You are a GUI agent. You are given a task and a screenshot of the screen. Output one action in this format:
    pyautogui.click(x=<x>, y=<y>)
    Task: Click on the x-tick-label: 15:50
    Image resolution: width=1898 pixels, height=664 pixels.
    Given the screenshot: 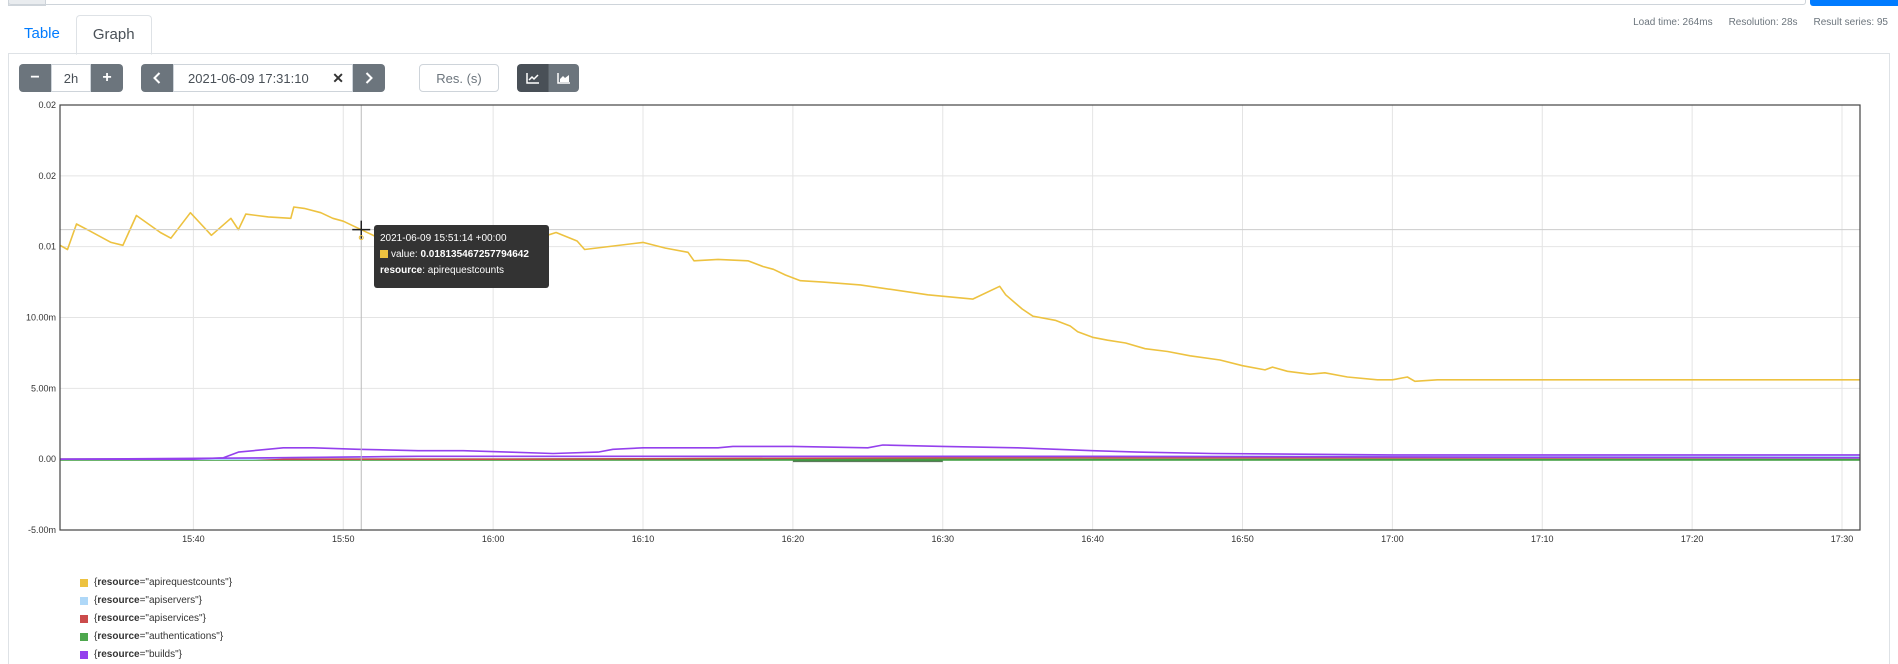 What is the action you would take?
    pyautogui.click(x=343, y=539)
    